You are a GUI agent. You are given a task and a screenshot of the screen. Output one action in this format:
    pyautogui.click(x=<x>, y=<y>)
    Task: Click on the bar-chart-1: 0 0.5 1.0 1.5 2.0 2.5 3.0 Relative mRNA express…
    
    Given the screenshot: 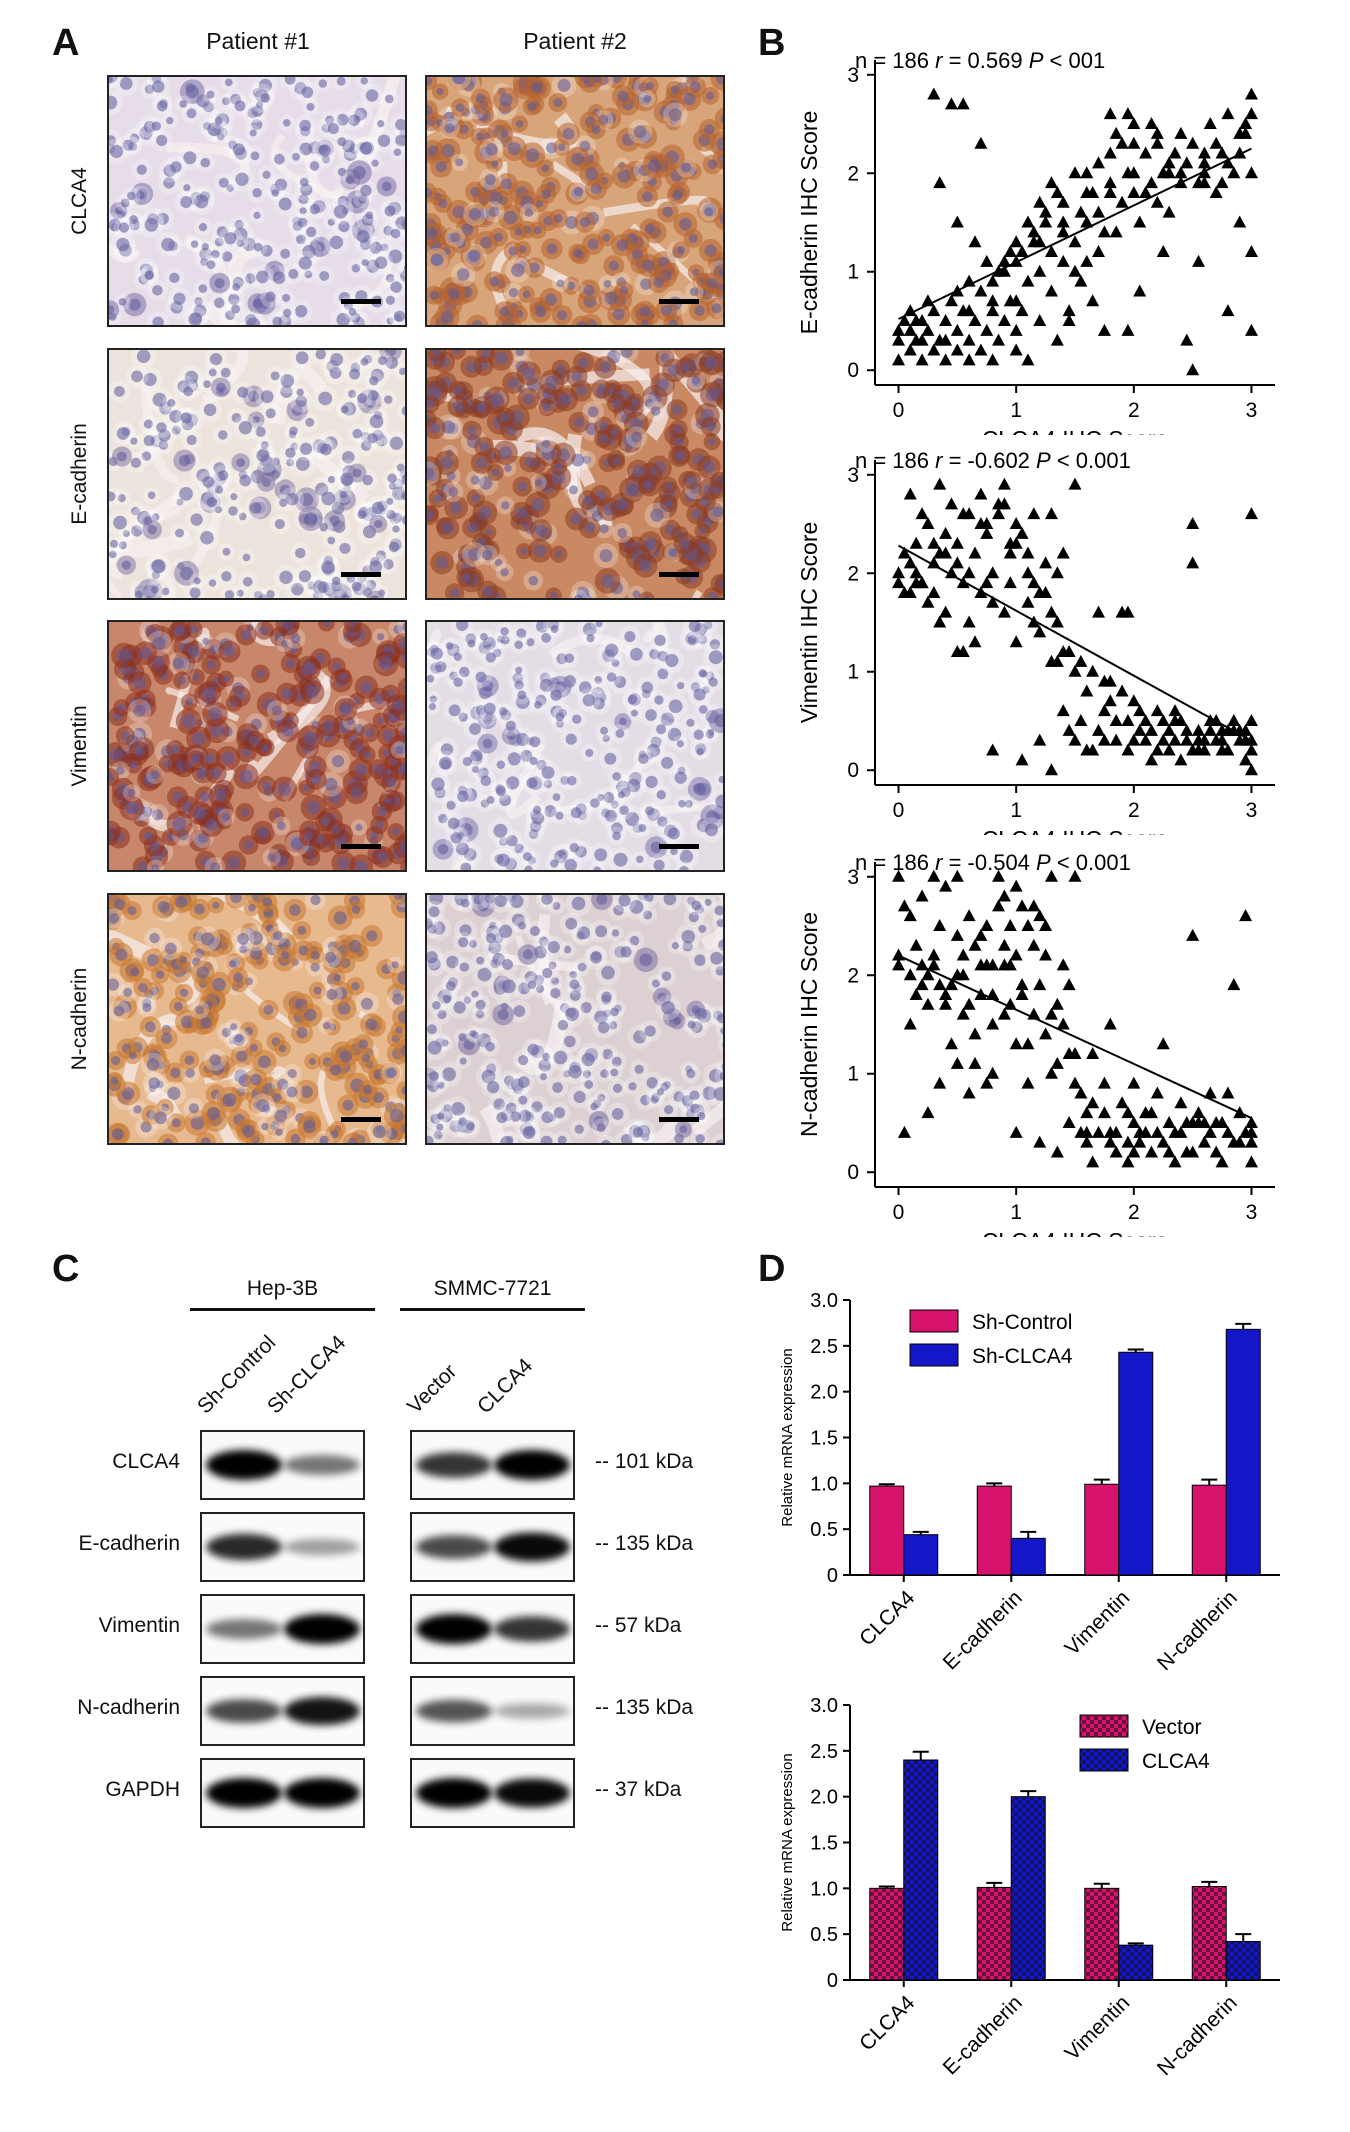 What is the action you would take?
    pyautogui.click(x=1029, y=1482)
    